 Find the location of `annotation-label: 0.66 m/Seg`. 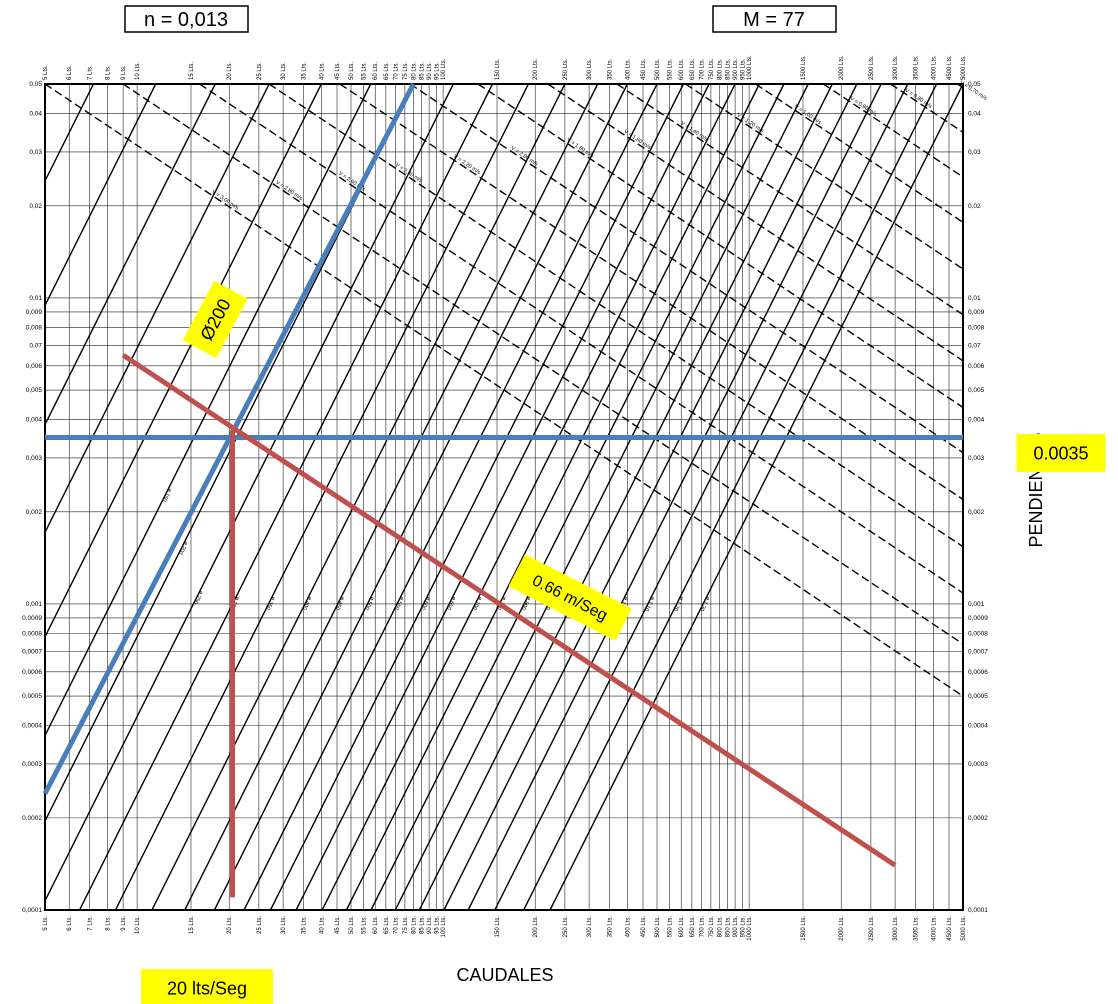

annotation-label: 0.66 m/Seg is located at coordinates (570, 597).